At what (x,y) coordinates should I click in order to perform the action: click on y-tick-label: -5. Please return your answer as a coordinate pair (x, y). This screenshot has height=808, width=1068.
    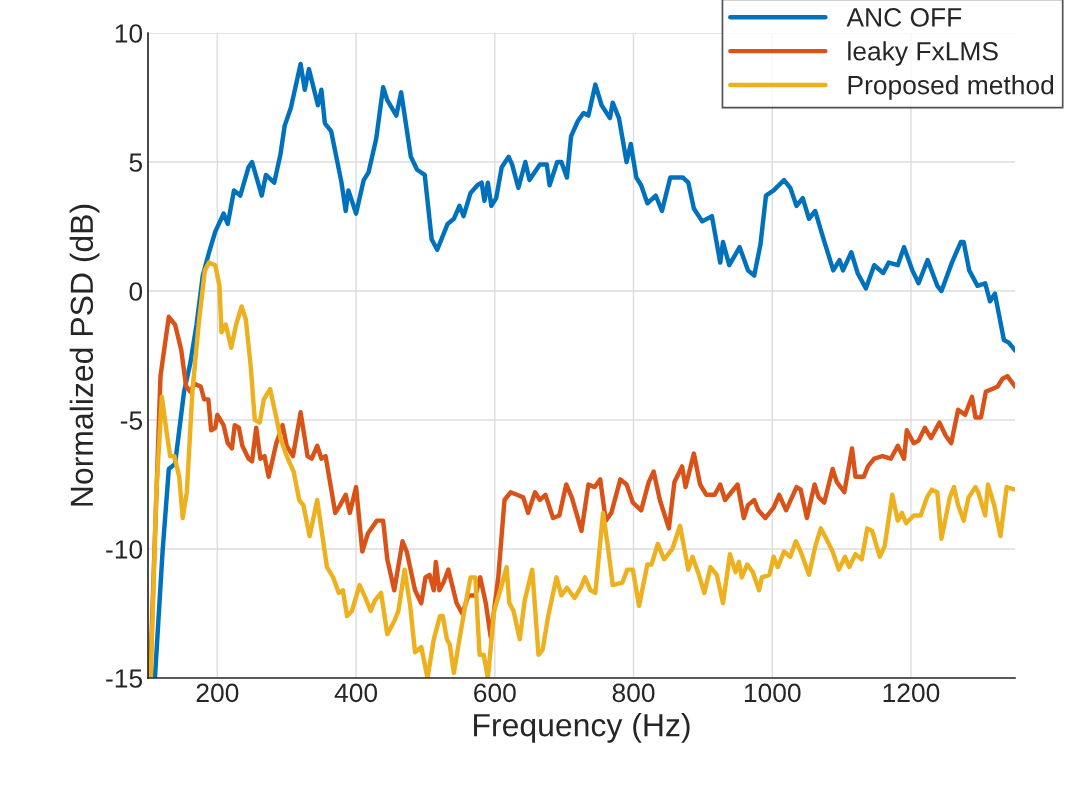
    Looking at the image, I should click on (131, 420).